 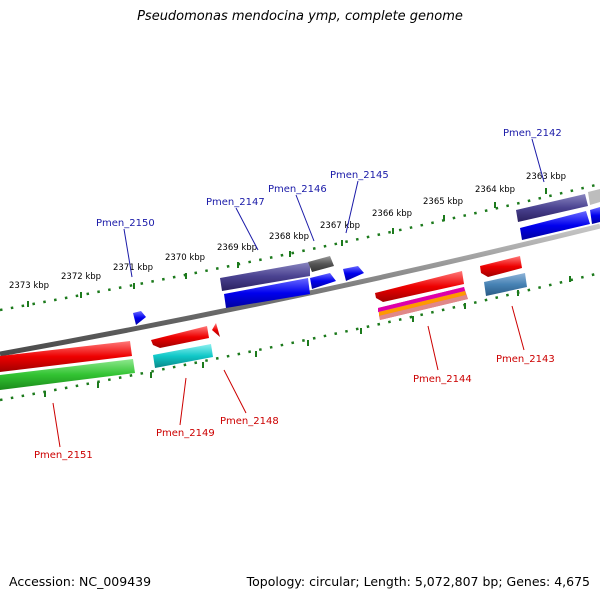 What do you see at coordinates (359, 175) in the screenshot?
I see `gene-label-top: Pmen_2145` at bounding box center [359, 175].